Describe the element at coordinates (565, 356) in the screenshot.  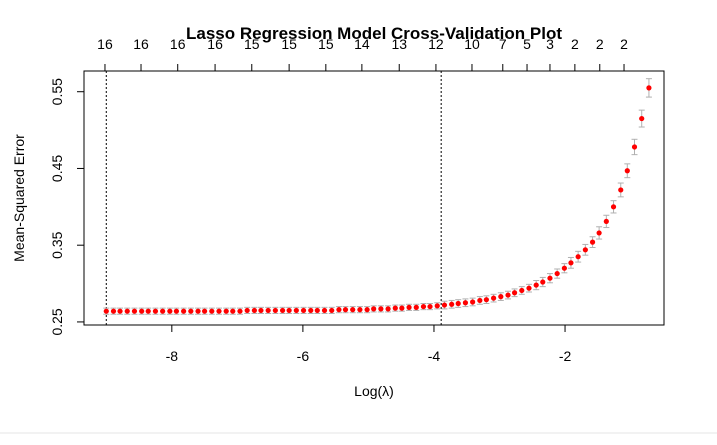
I see `x-tick-label: -2` at that location.